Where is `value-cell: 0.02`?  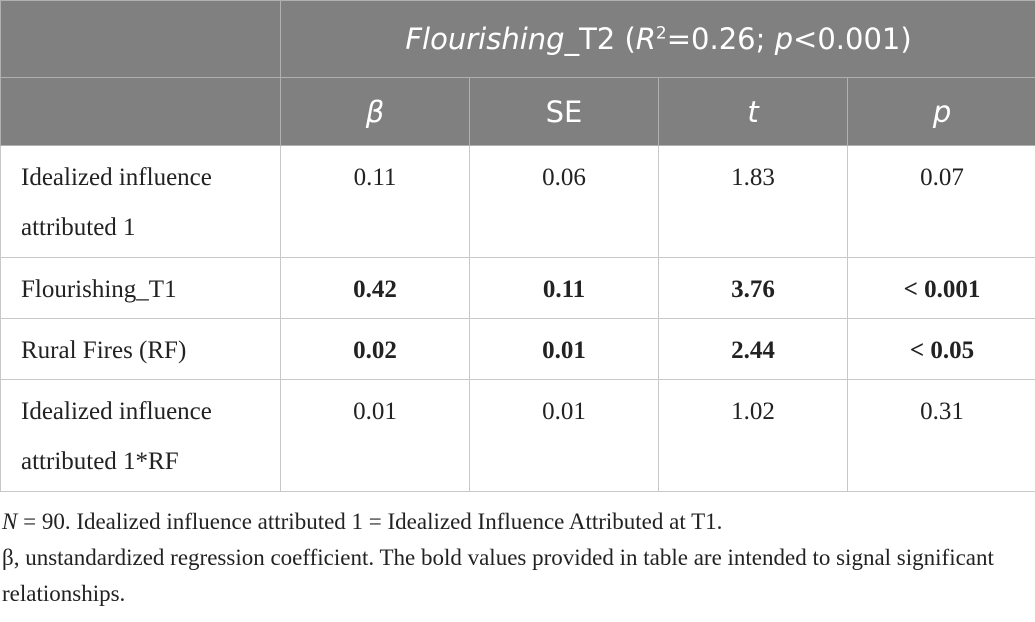
value-cell: 0.02 is located at coordinates (375, 349).